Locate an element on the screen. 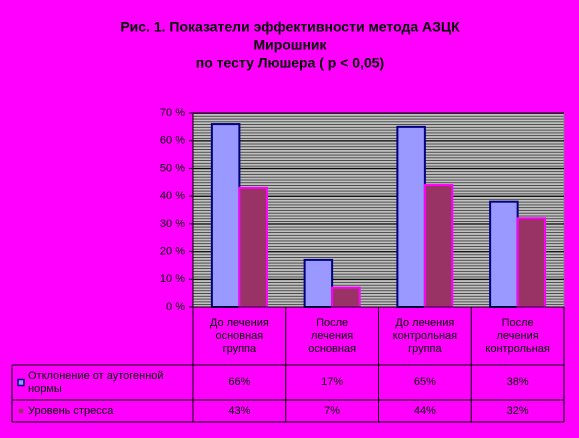 The image size is (579, 438). legend-label: Отклонение от аутогенной нормы is located at coordinates (96, 382).